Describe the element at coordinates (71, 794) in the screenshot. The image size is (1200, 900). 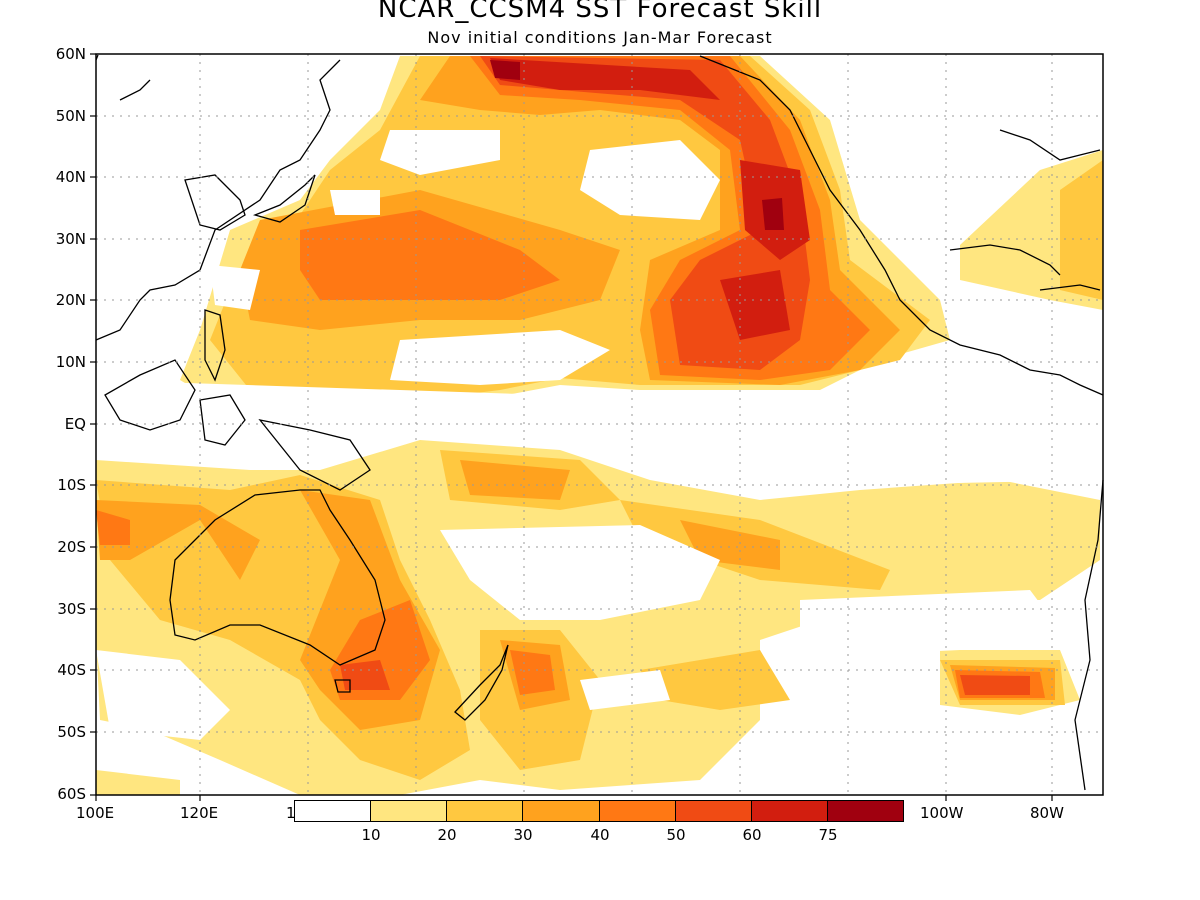
I see `lat-label-60s: 60S` at that location.